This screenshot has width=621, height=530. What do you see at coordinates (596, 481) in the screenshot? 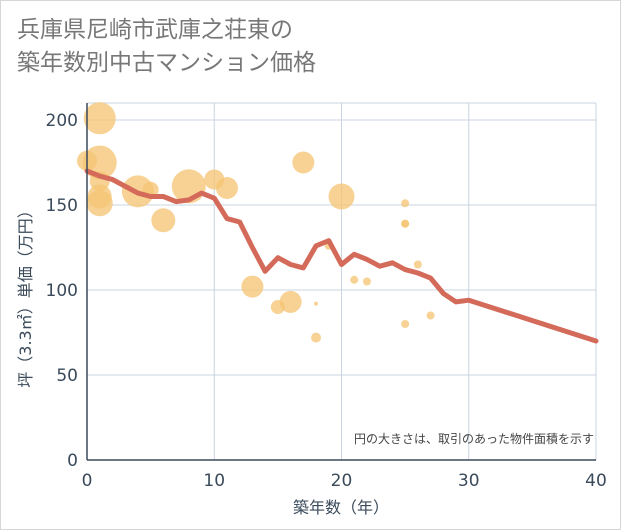
I see `x-tick-label: 40` at bounding box center [596, 481].